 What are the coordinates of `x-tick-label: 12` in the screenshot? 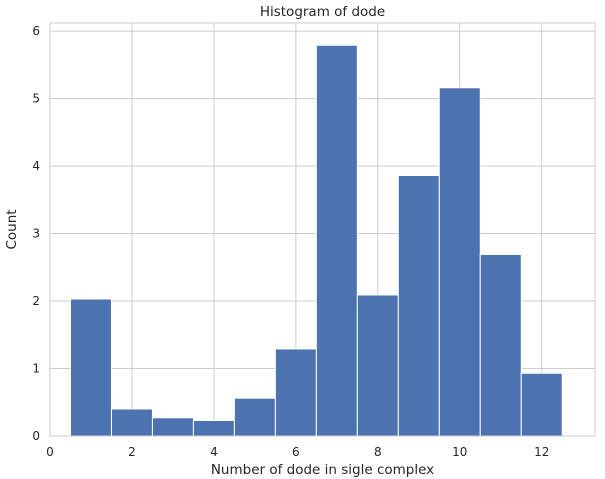 It's located at (541, 452).